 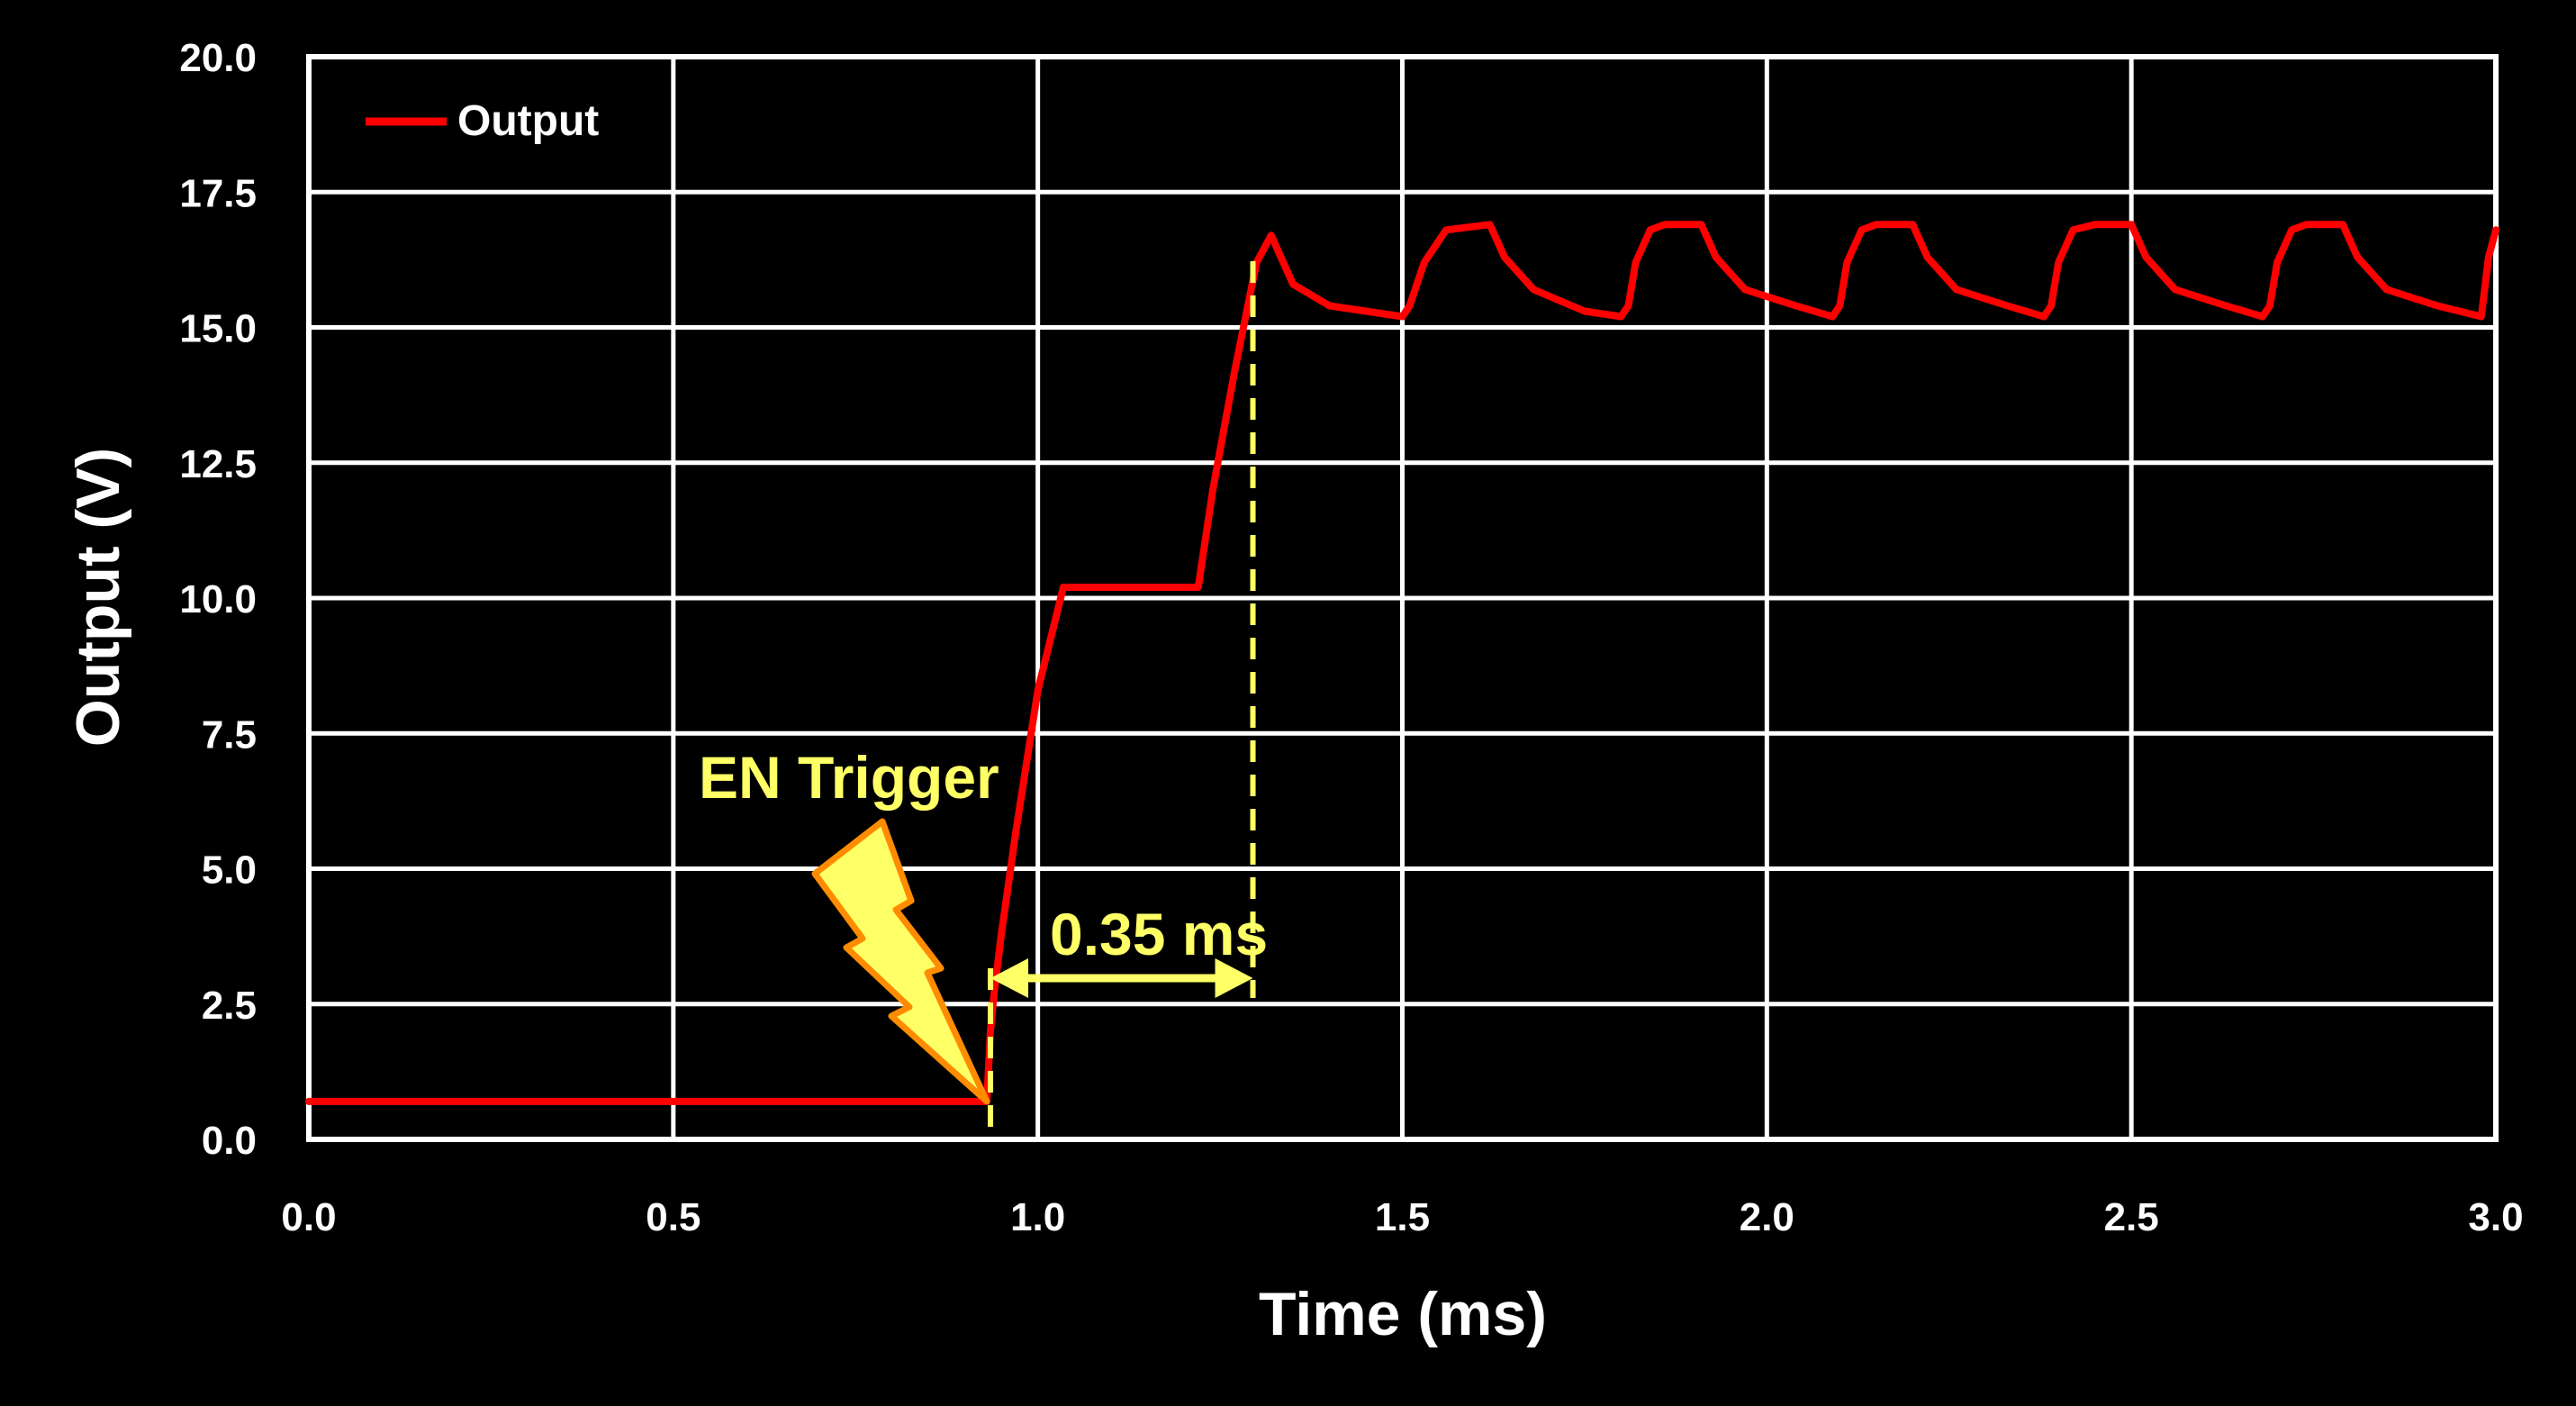 I want to click on lightning-bolt-icon, so click(x=900, y=961).